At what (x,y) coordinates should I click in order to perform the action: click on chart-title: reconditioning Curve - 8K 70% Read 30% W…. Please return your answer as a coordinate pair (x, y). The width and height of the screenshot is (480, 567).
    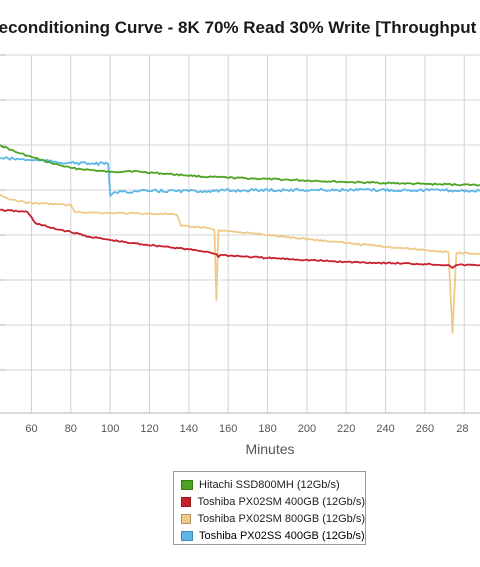
    Looking at the image, I should click on (238, 27).